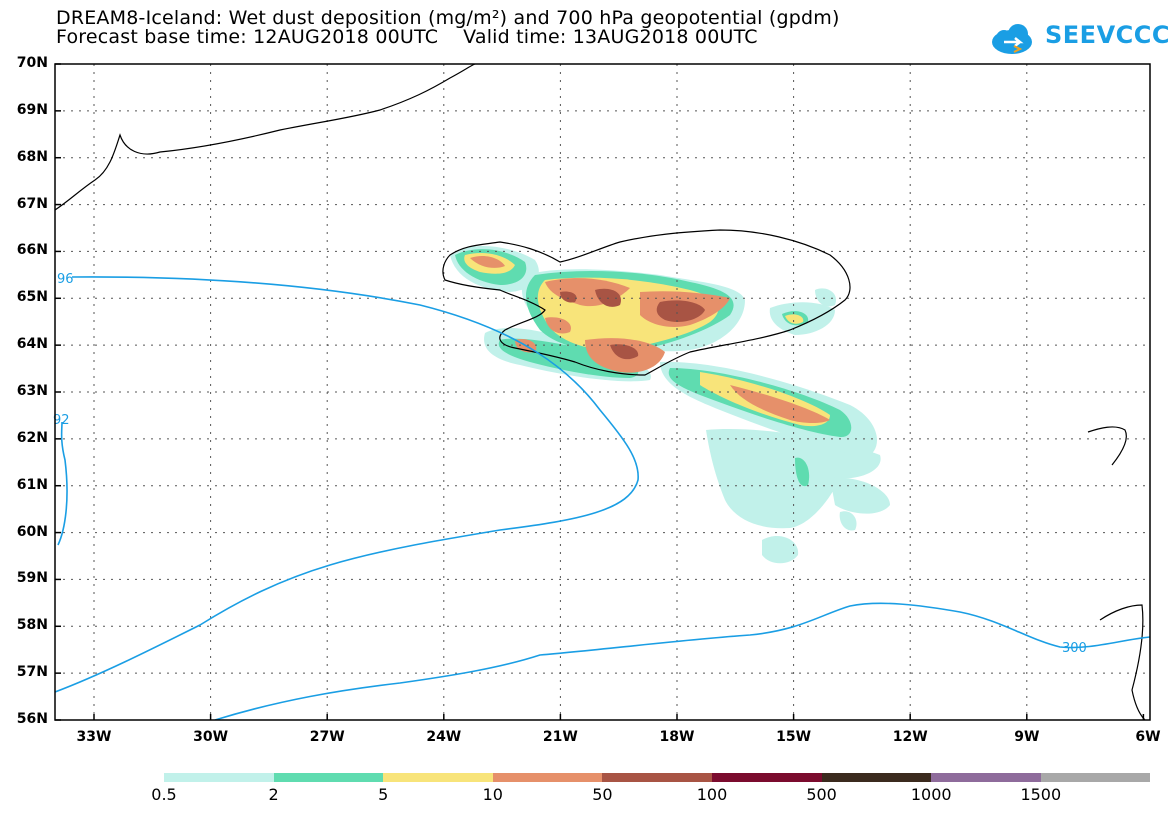  Describe the element at coordinates (602, 794) in the screenshot. I see `legend-label: 50` at that location.